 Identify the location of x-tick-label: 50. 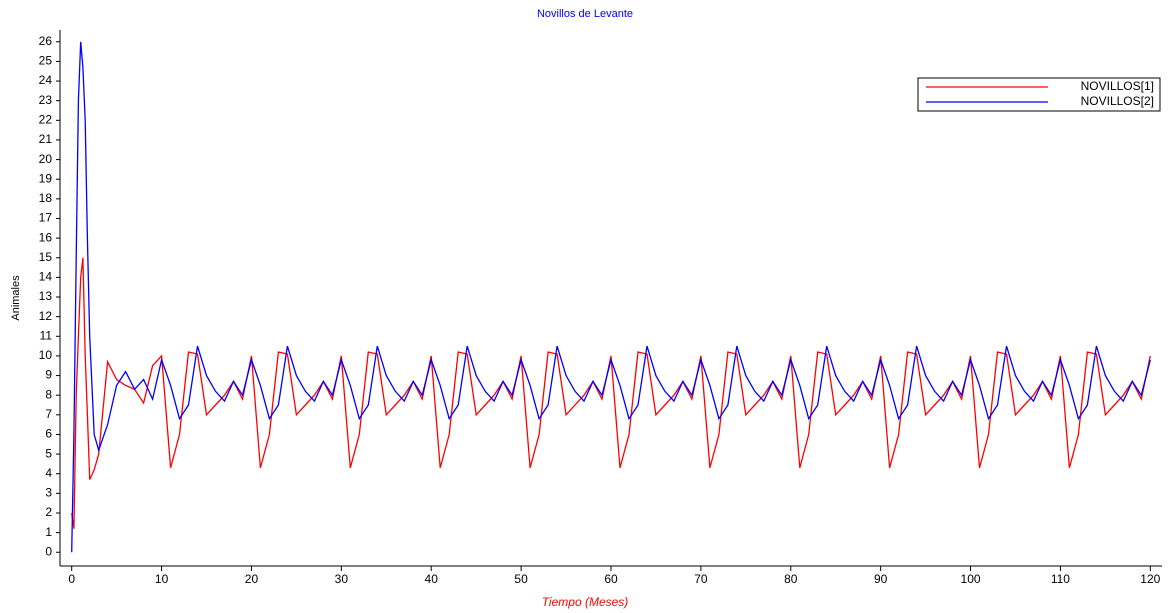
(521, 579).